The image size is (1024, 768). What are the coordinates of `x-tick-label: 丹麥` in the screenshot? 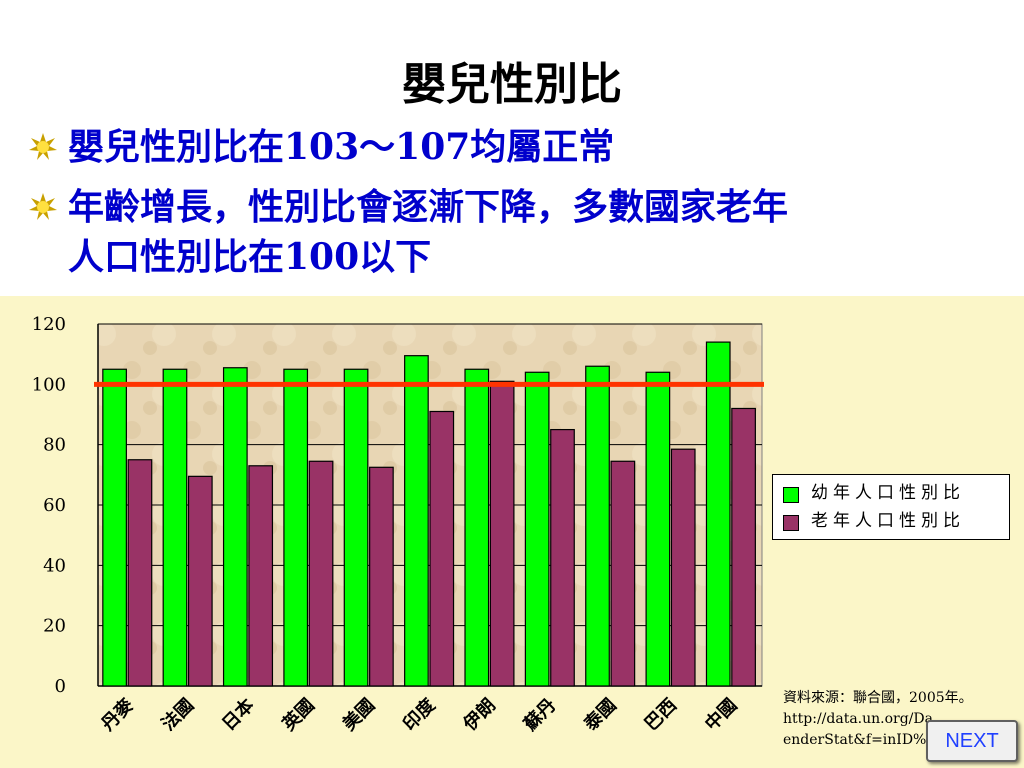 It's located at (118, 714).